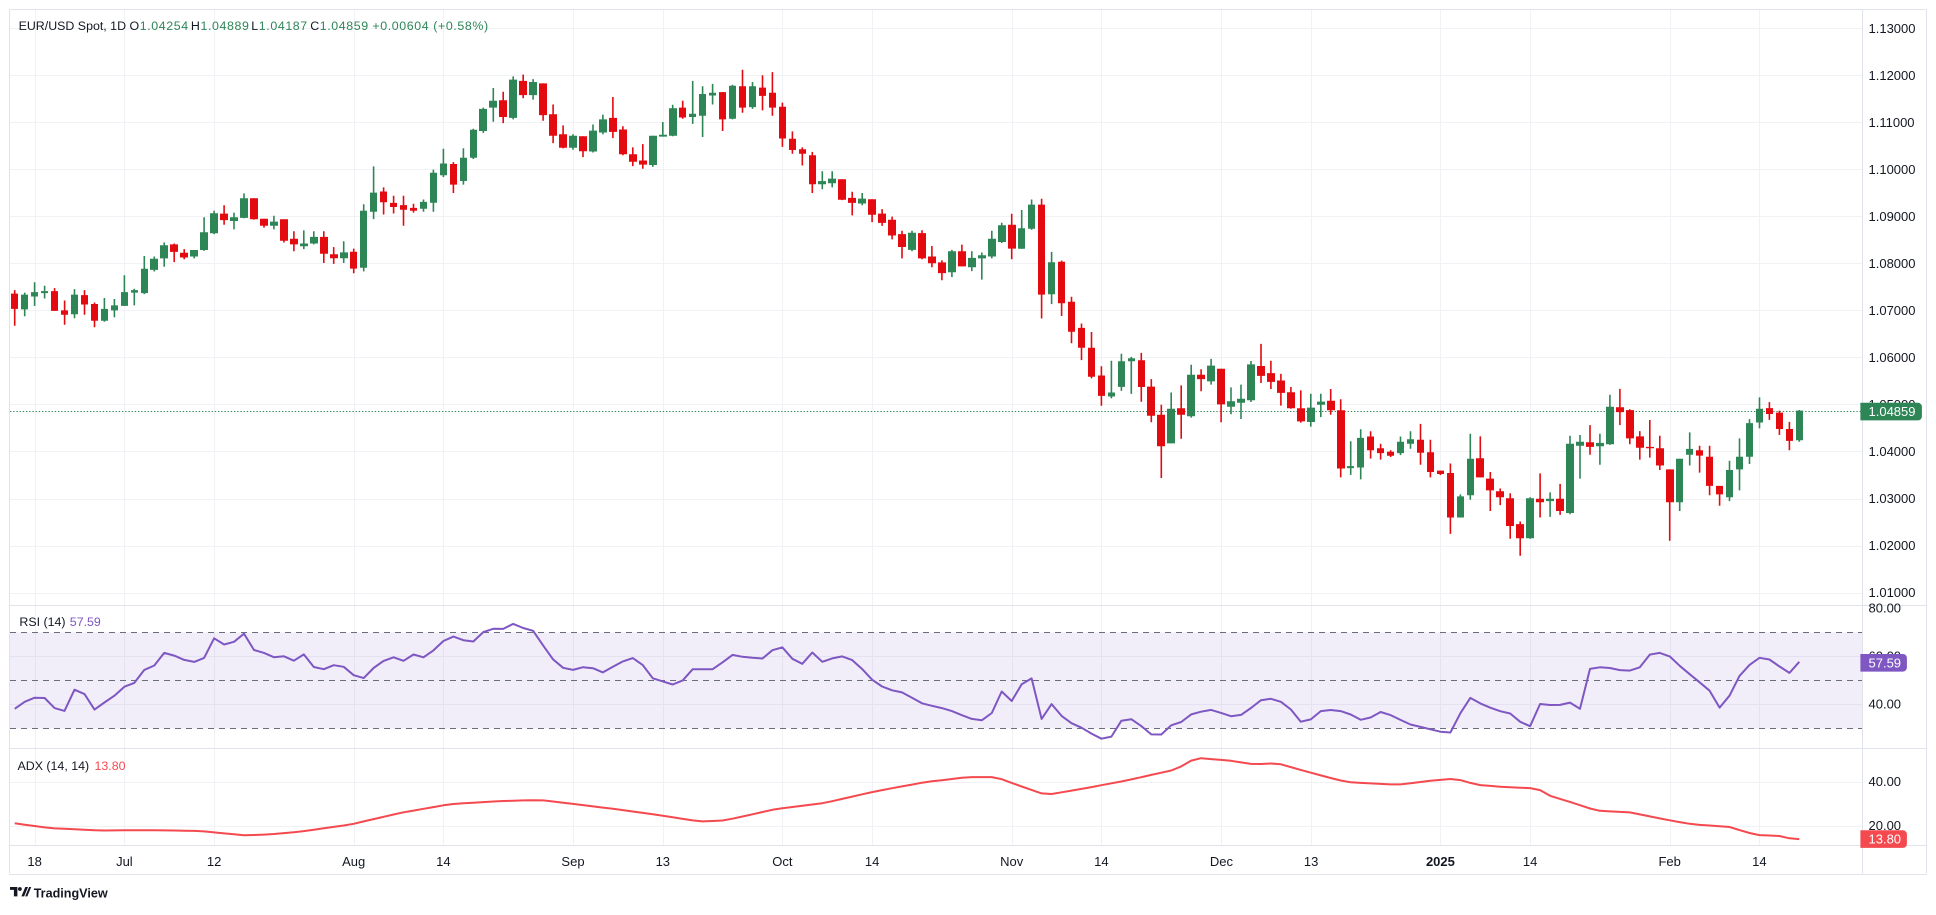 The width and height of the screenshot is (1936, 915). What do you see at coordinates (214, 861) in the screenshot?
I see `svg-text: 12` at bounding box center [214, 861].